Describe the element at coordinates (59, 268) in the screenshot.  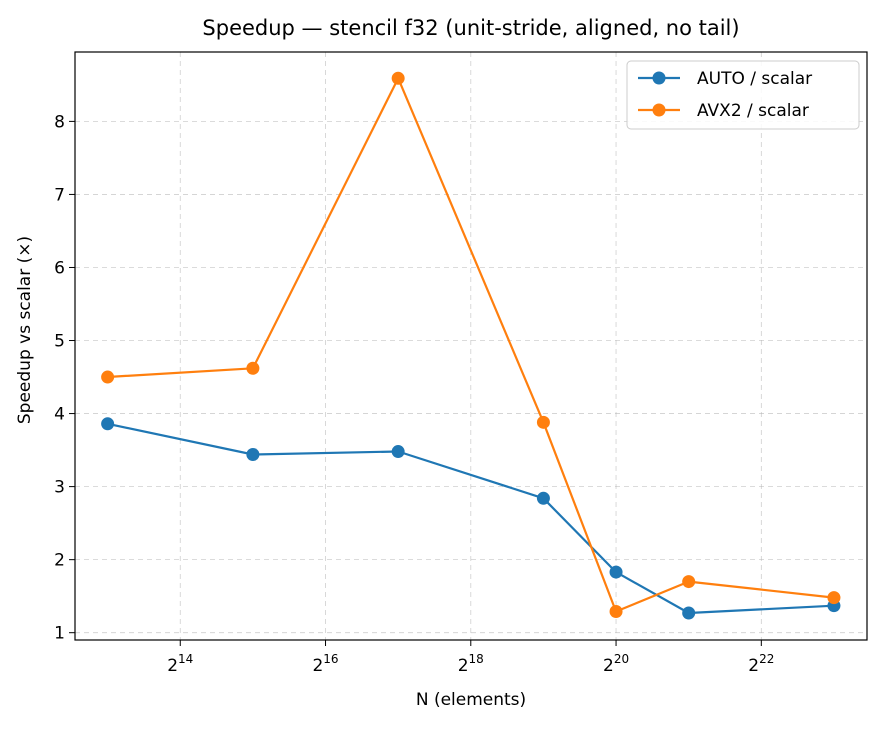
I see `y-tick-label: 6` at that location.